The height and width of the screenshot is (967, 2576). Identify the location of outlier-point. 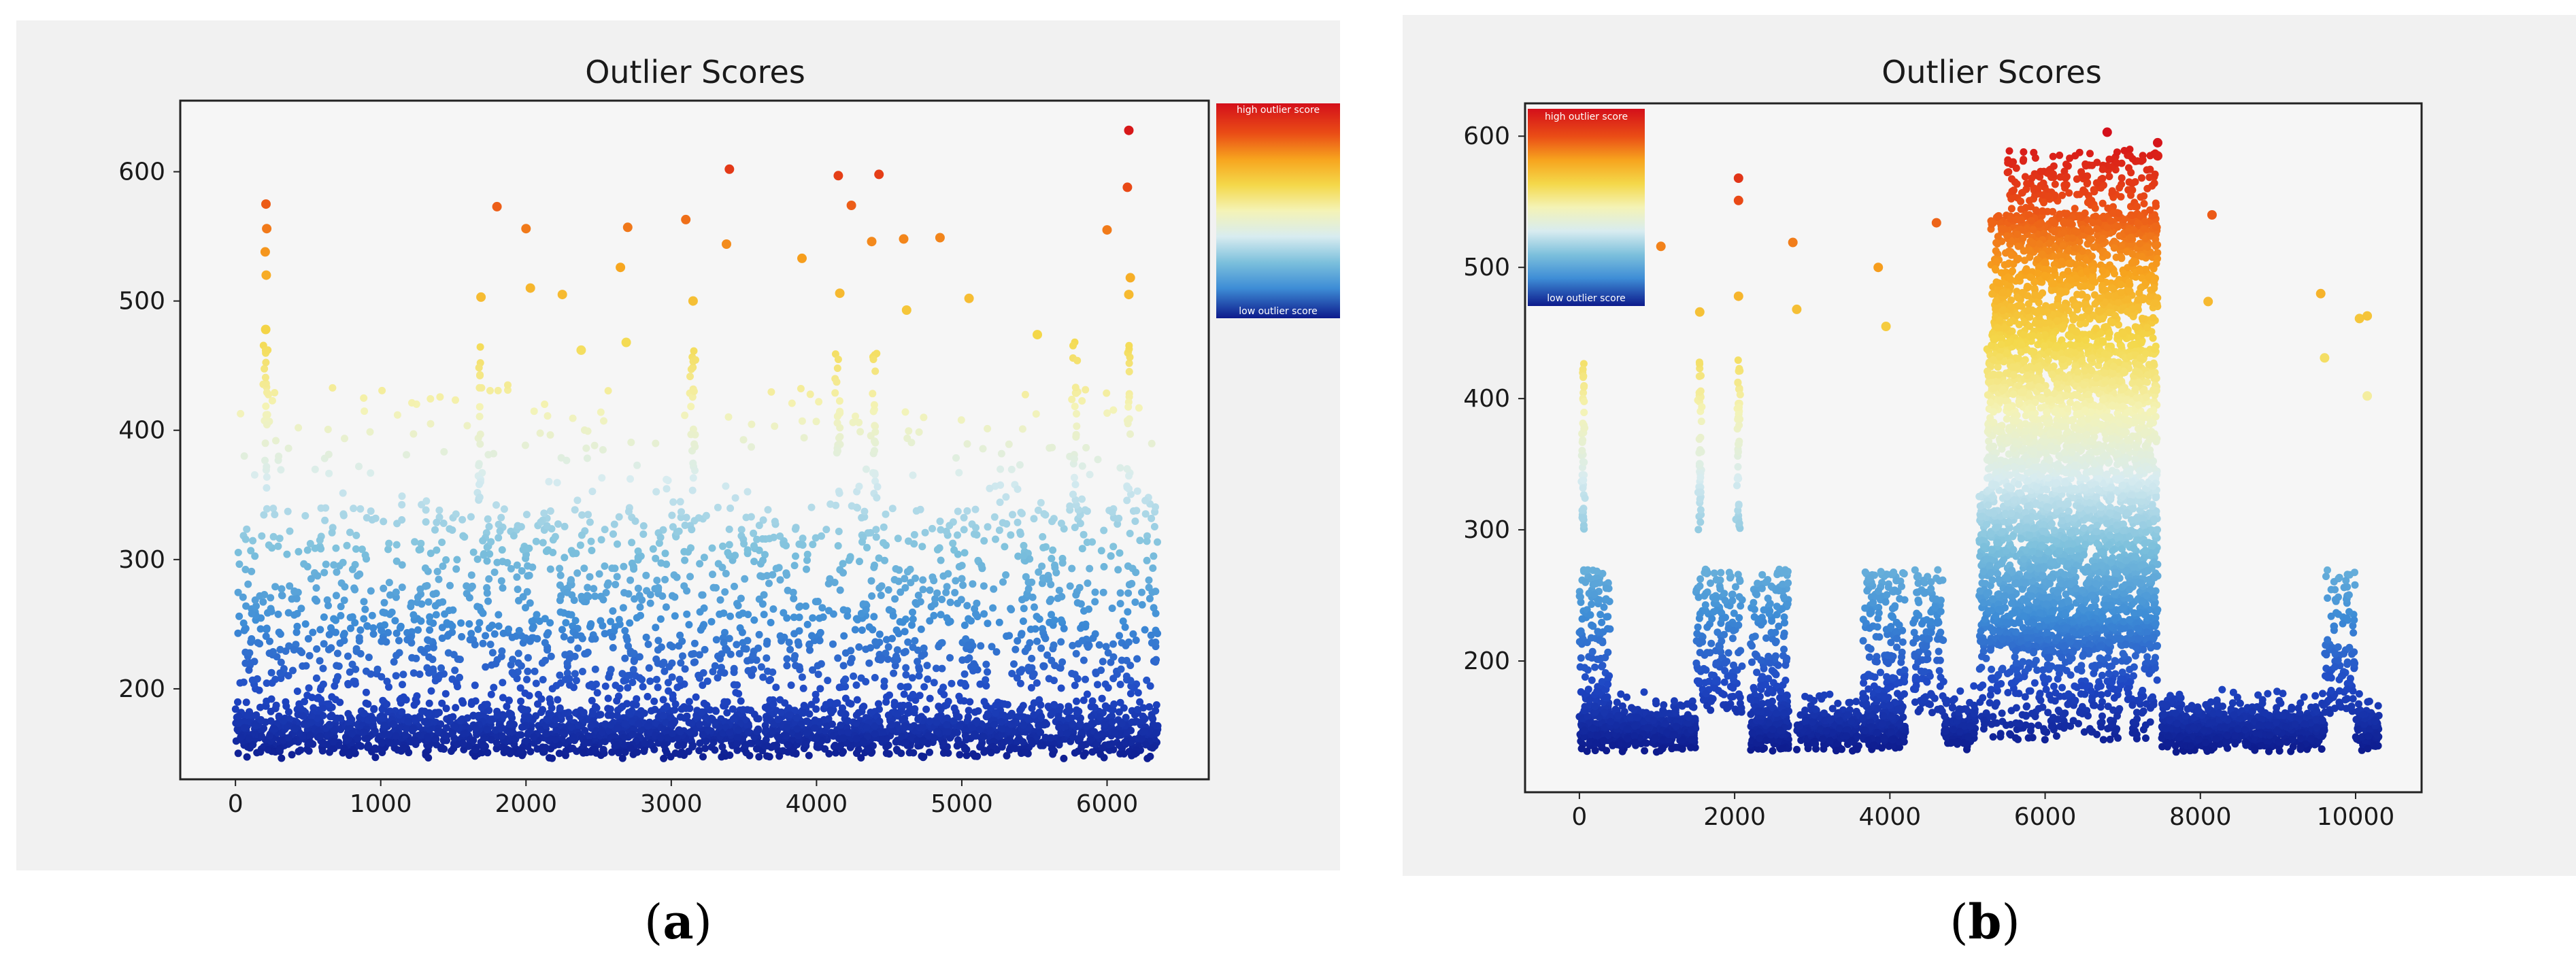
(686, 219).